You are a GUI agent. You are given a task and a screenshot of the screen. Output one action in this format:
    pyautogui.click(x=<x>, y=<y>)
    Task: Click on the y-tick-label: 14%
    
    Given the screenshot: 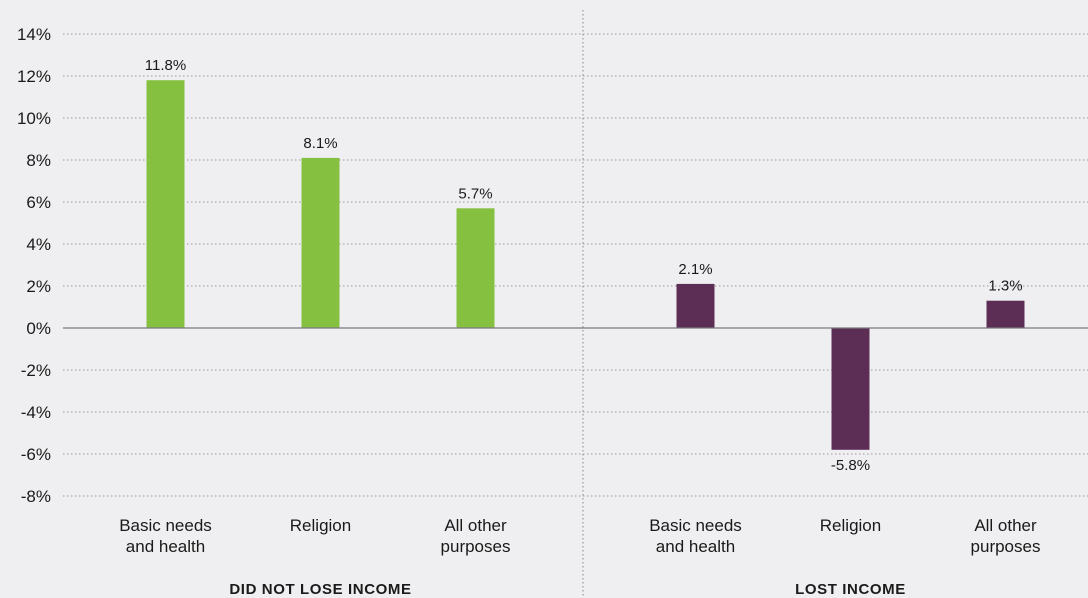 What is the action you would take?
    pyautogui.click(x=34, y=34)
    